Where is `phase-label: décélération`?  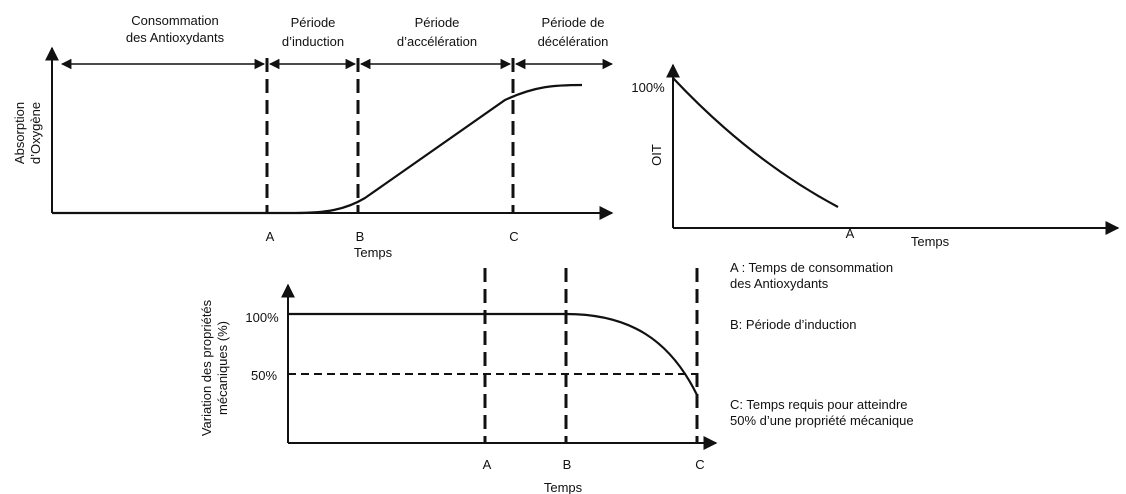 phase-label: décélération is located at coordinates (573, 41).